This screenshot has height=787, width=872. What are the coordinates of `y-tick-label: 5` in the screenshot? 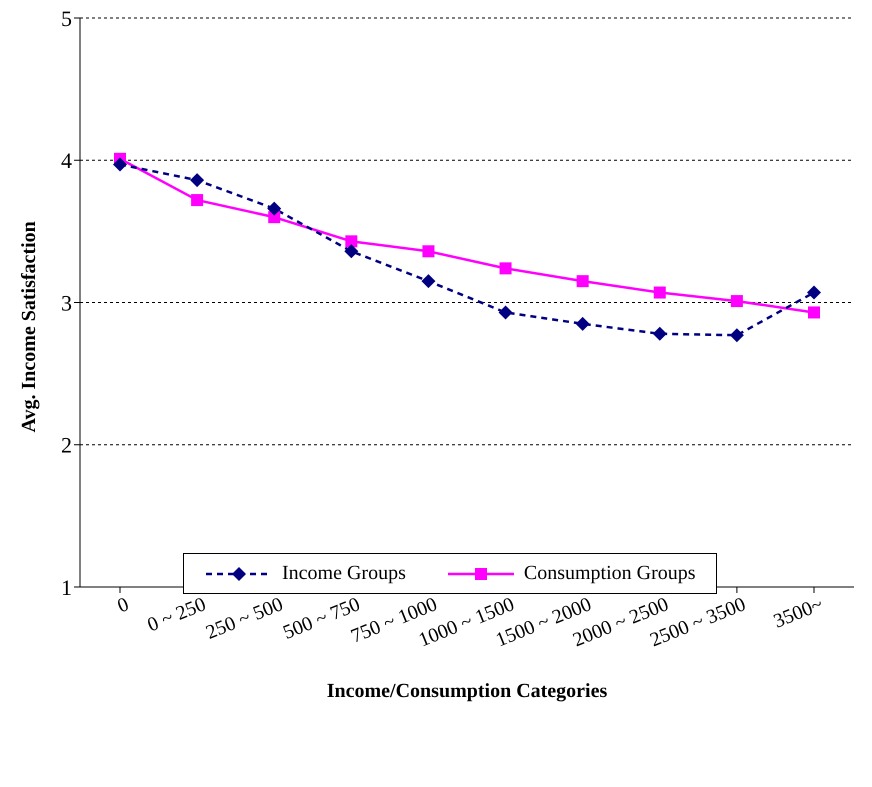 It's located at (66, 18).